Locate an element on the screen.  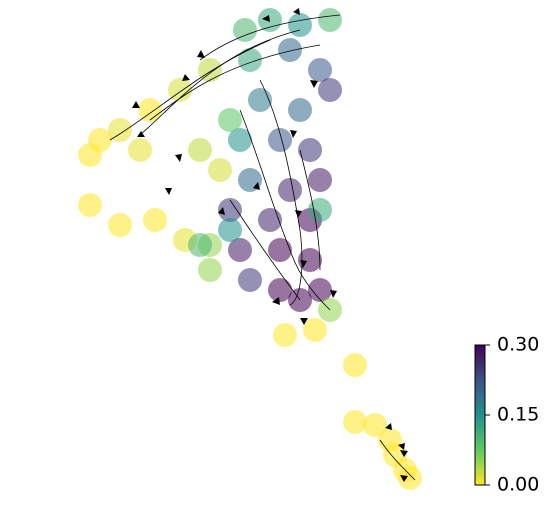
colorbar-tick-label: 0.30 is located at coordinates (518, 345).